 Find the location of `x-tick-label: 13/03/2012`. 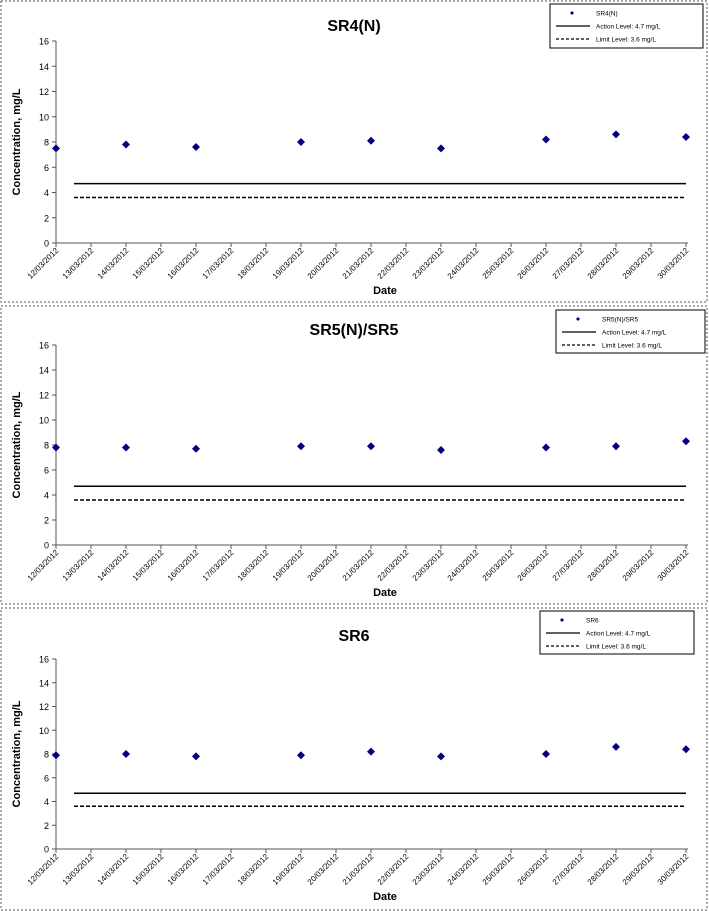

x-tick-label: 13/03/2012 is located at coordinates (78, 869).